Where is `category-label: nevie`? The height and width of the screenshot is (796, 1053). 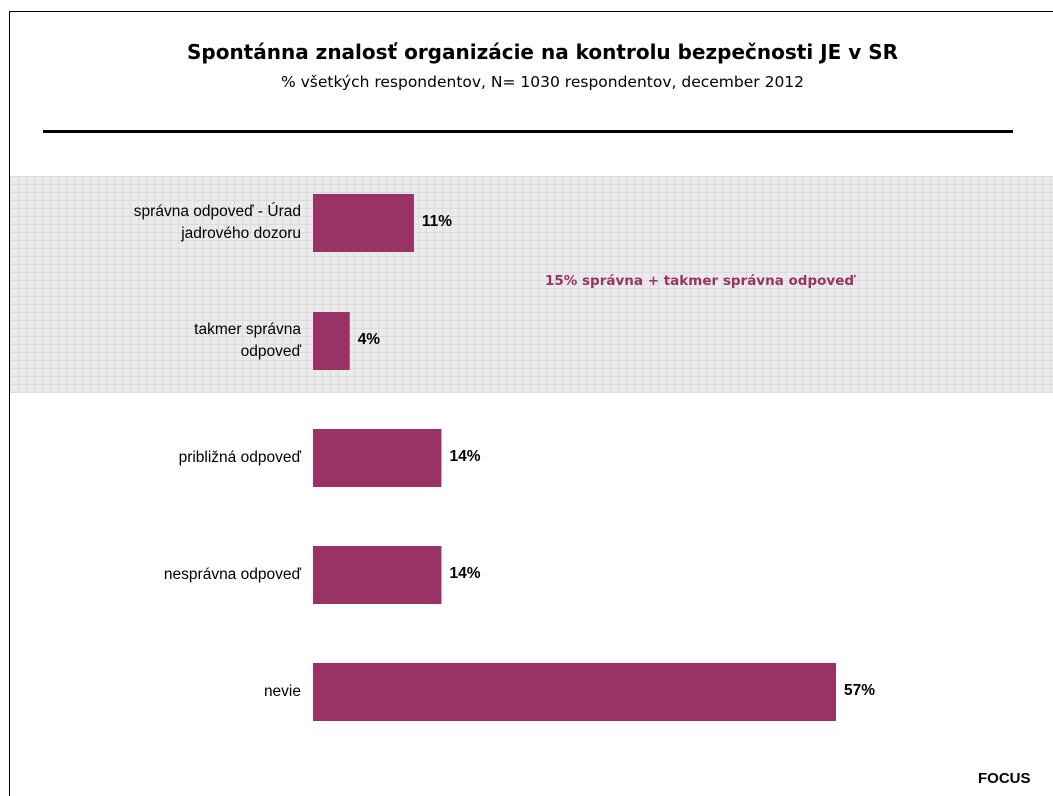 category-label: nevie is located at coordinates (282, 691).